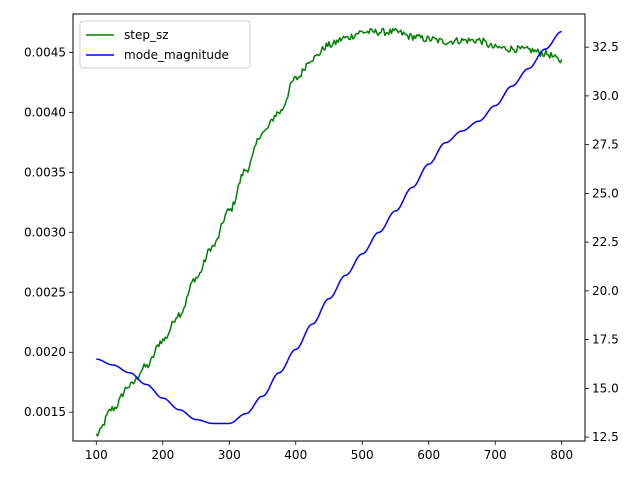 This screenshot has width=640, height=480. What do you see at coordinates (45, 112) in the screenshot?
I see `y-tick-label: 0.0040` at bounding box center [45, 112].